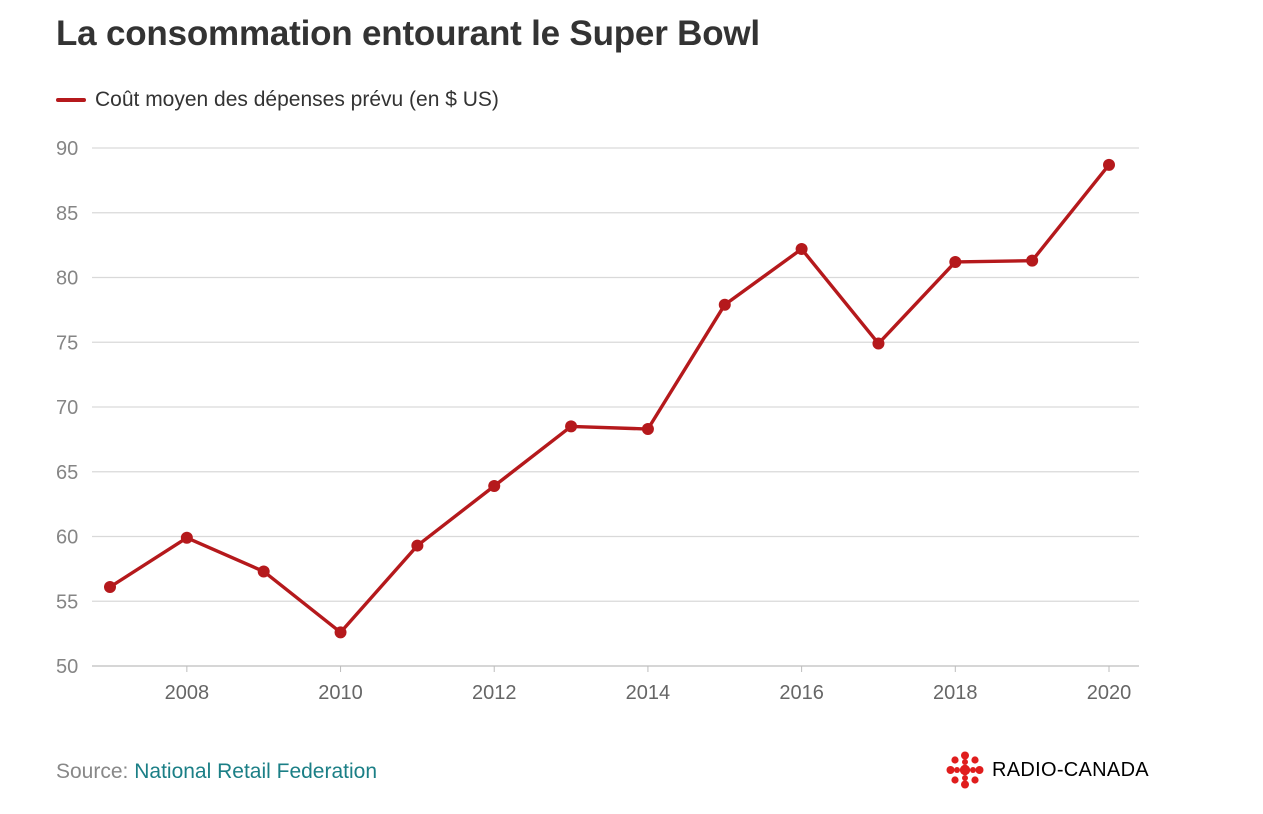 The image size is (1263, 814). Describe the element at coordinates (256, 771) in the screenshot. I see `source-link: National Retail Federation` at that location.